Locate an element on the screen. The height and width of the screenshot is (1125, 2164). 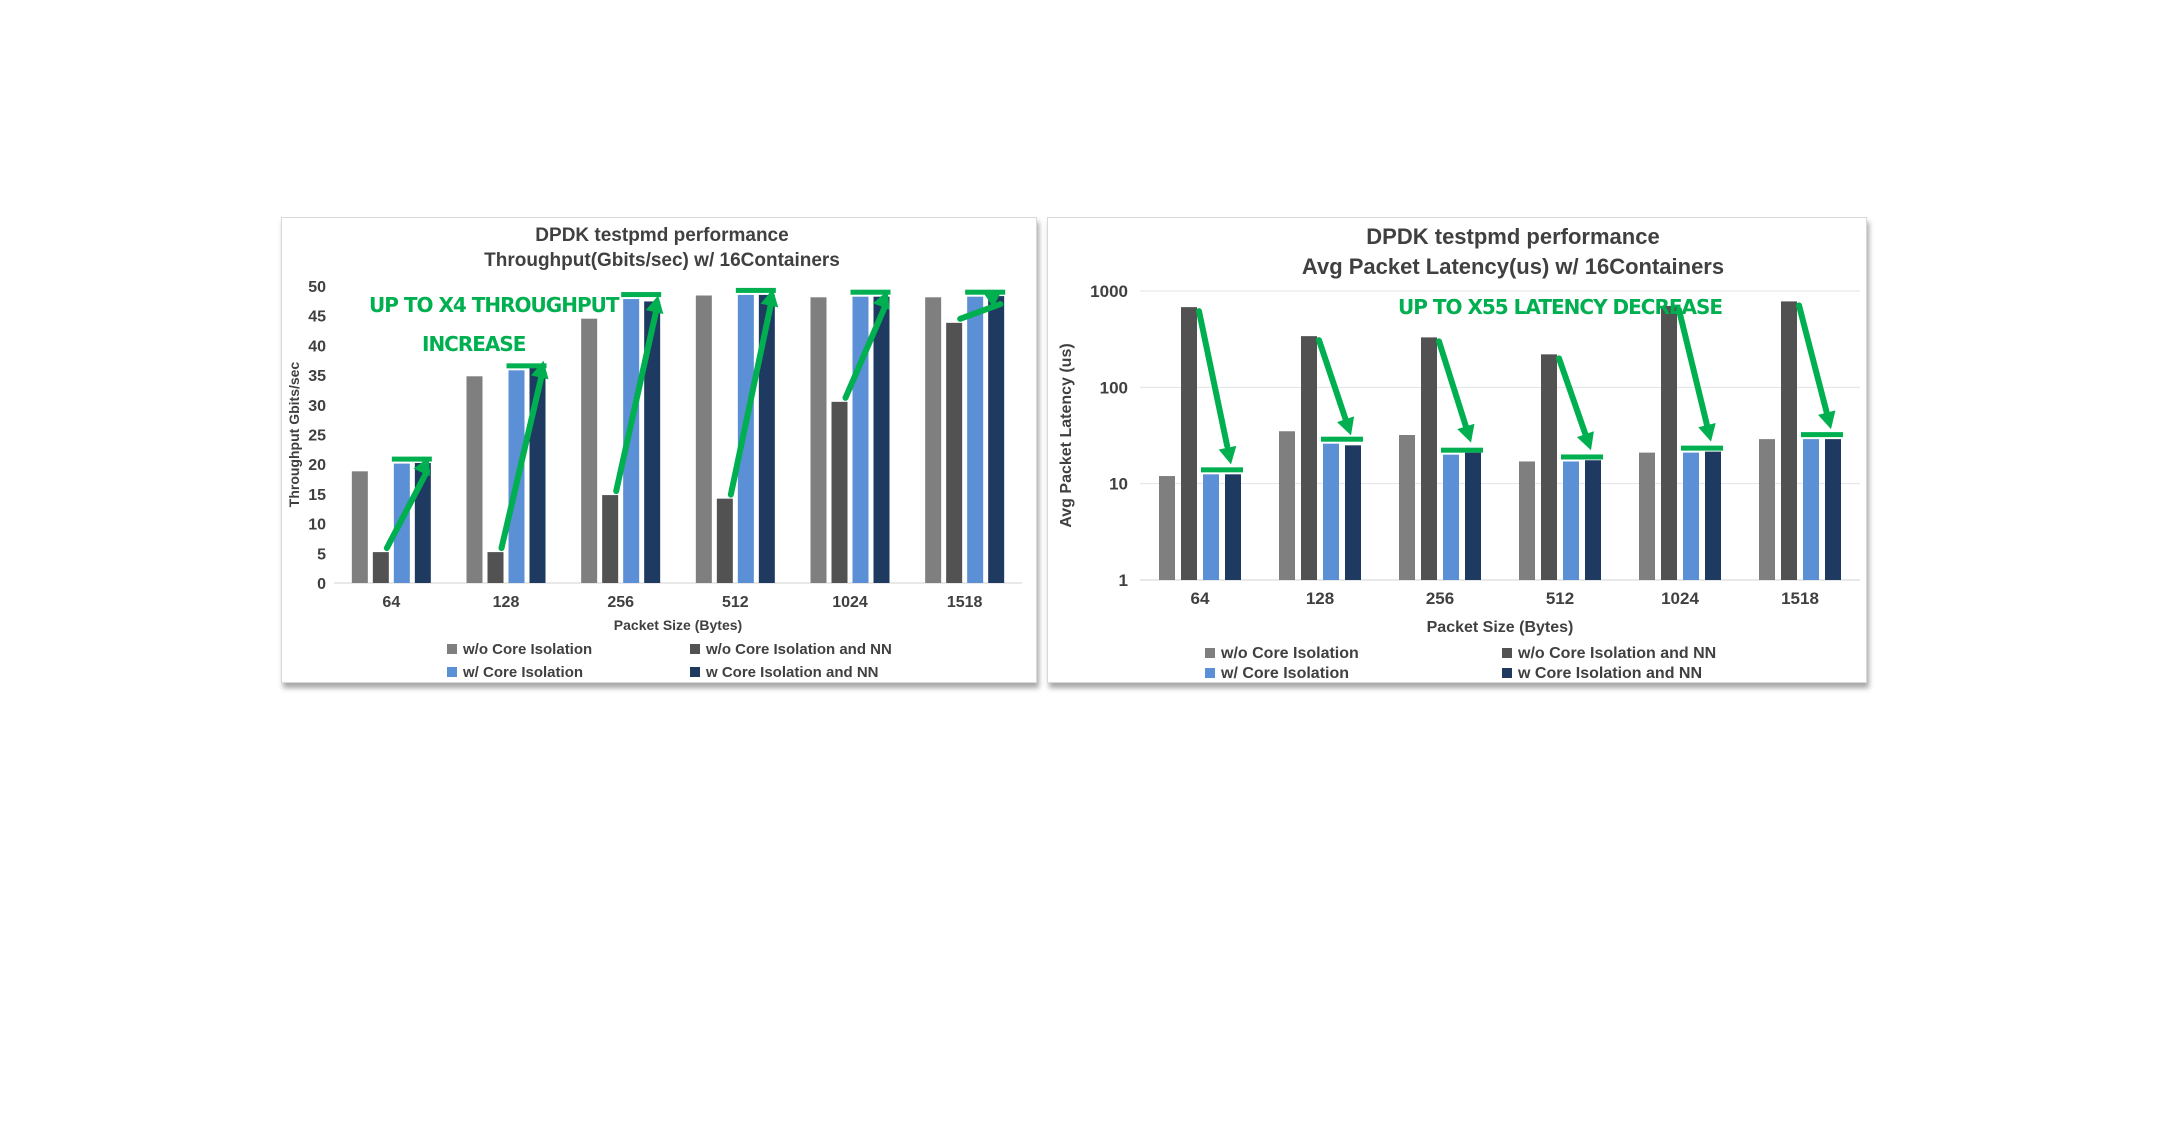
y-tick-label: 20 is located at coordinates (317, 465).